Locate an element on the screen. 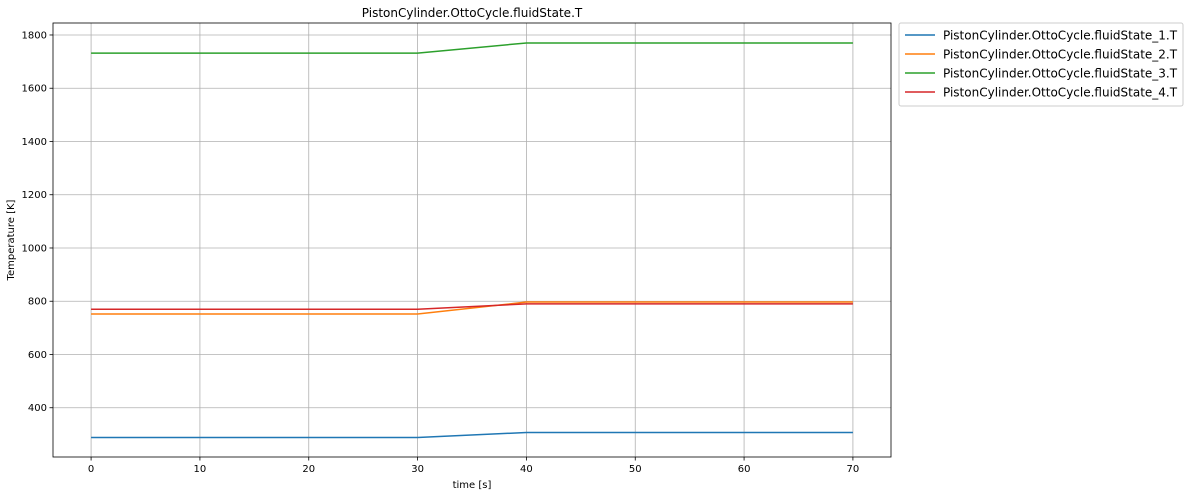 The image size is (1189, 496). legend-frame is located at coordinates (1041, 64).